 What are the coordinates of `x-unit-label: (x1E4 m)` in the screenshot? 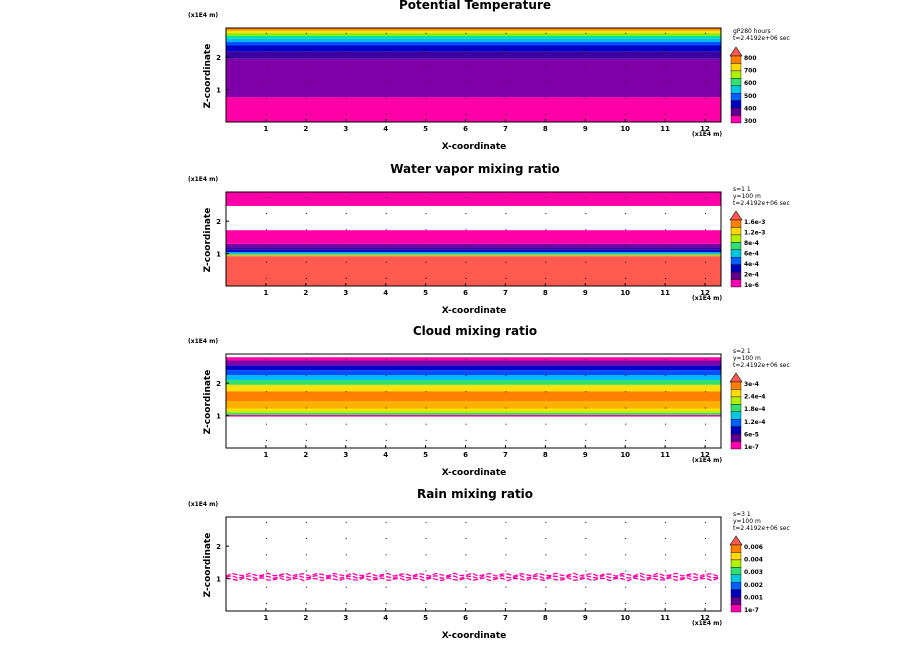 It's located at (707, 134).